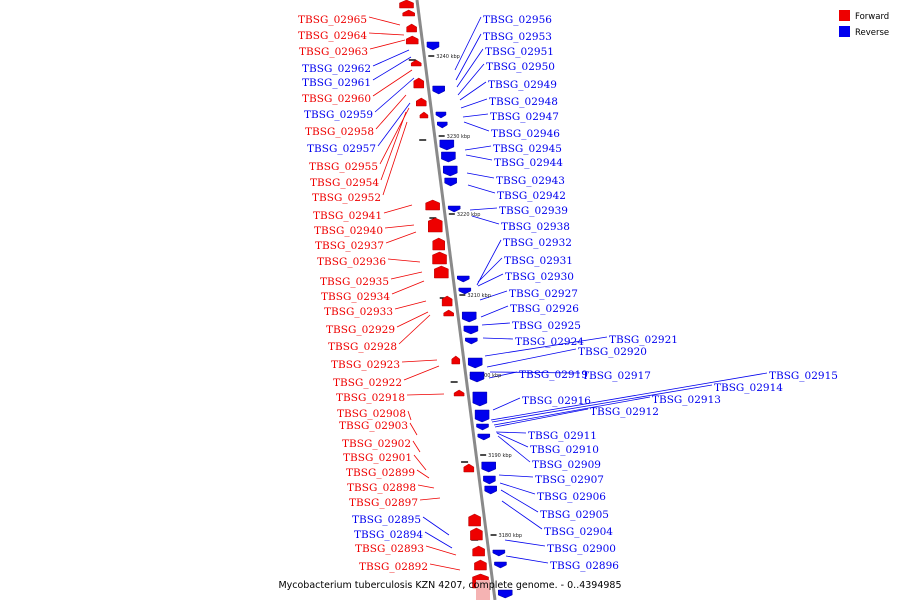 The image size is (900, 600). What do you see at coordinates (520, 67) in the screenshot?
I see `gene-label: TBSG_02950` at bounding box center [520, 67].